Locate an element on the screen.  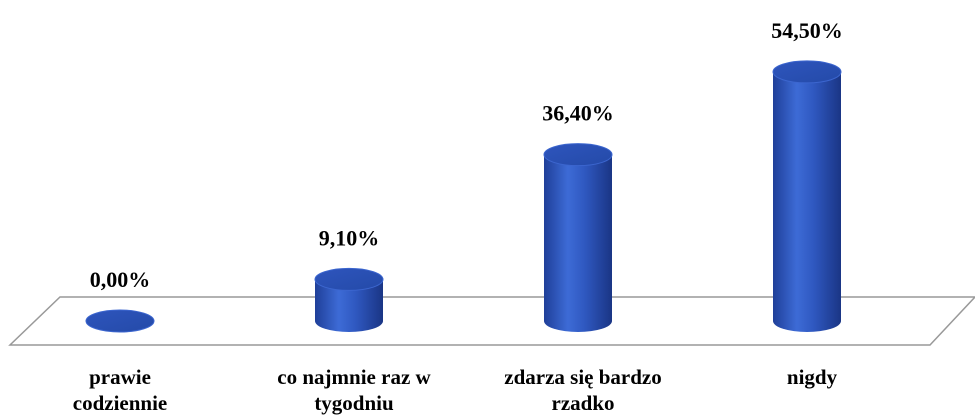
value-label: 9,10% is located at coordinates (349, 237).